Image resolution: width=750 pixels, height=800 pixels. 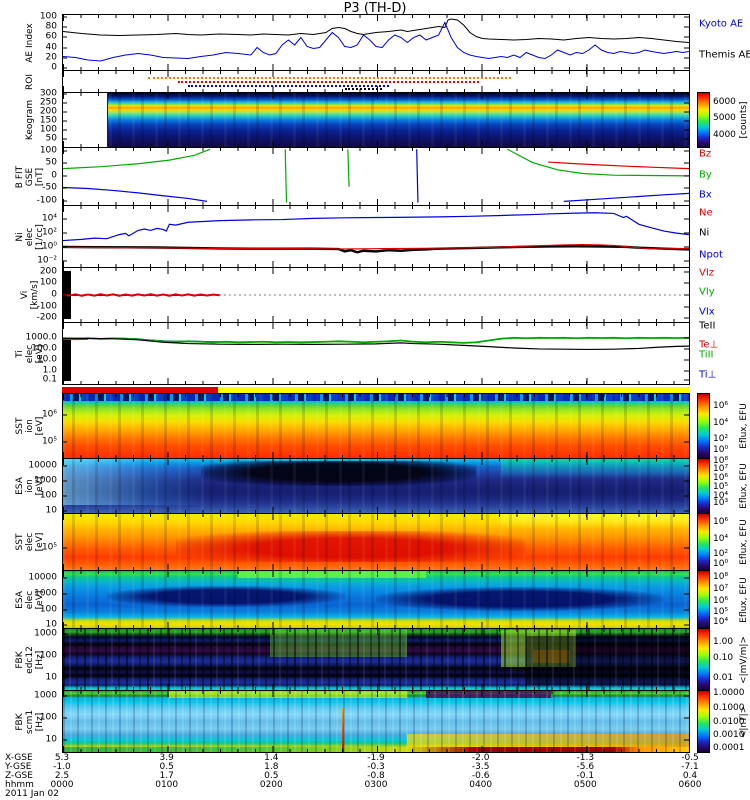 I want to click on panel-roi: ROI, so click(x=375, y=81).